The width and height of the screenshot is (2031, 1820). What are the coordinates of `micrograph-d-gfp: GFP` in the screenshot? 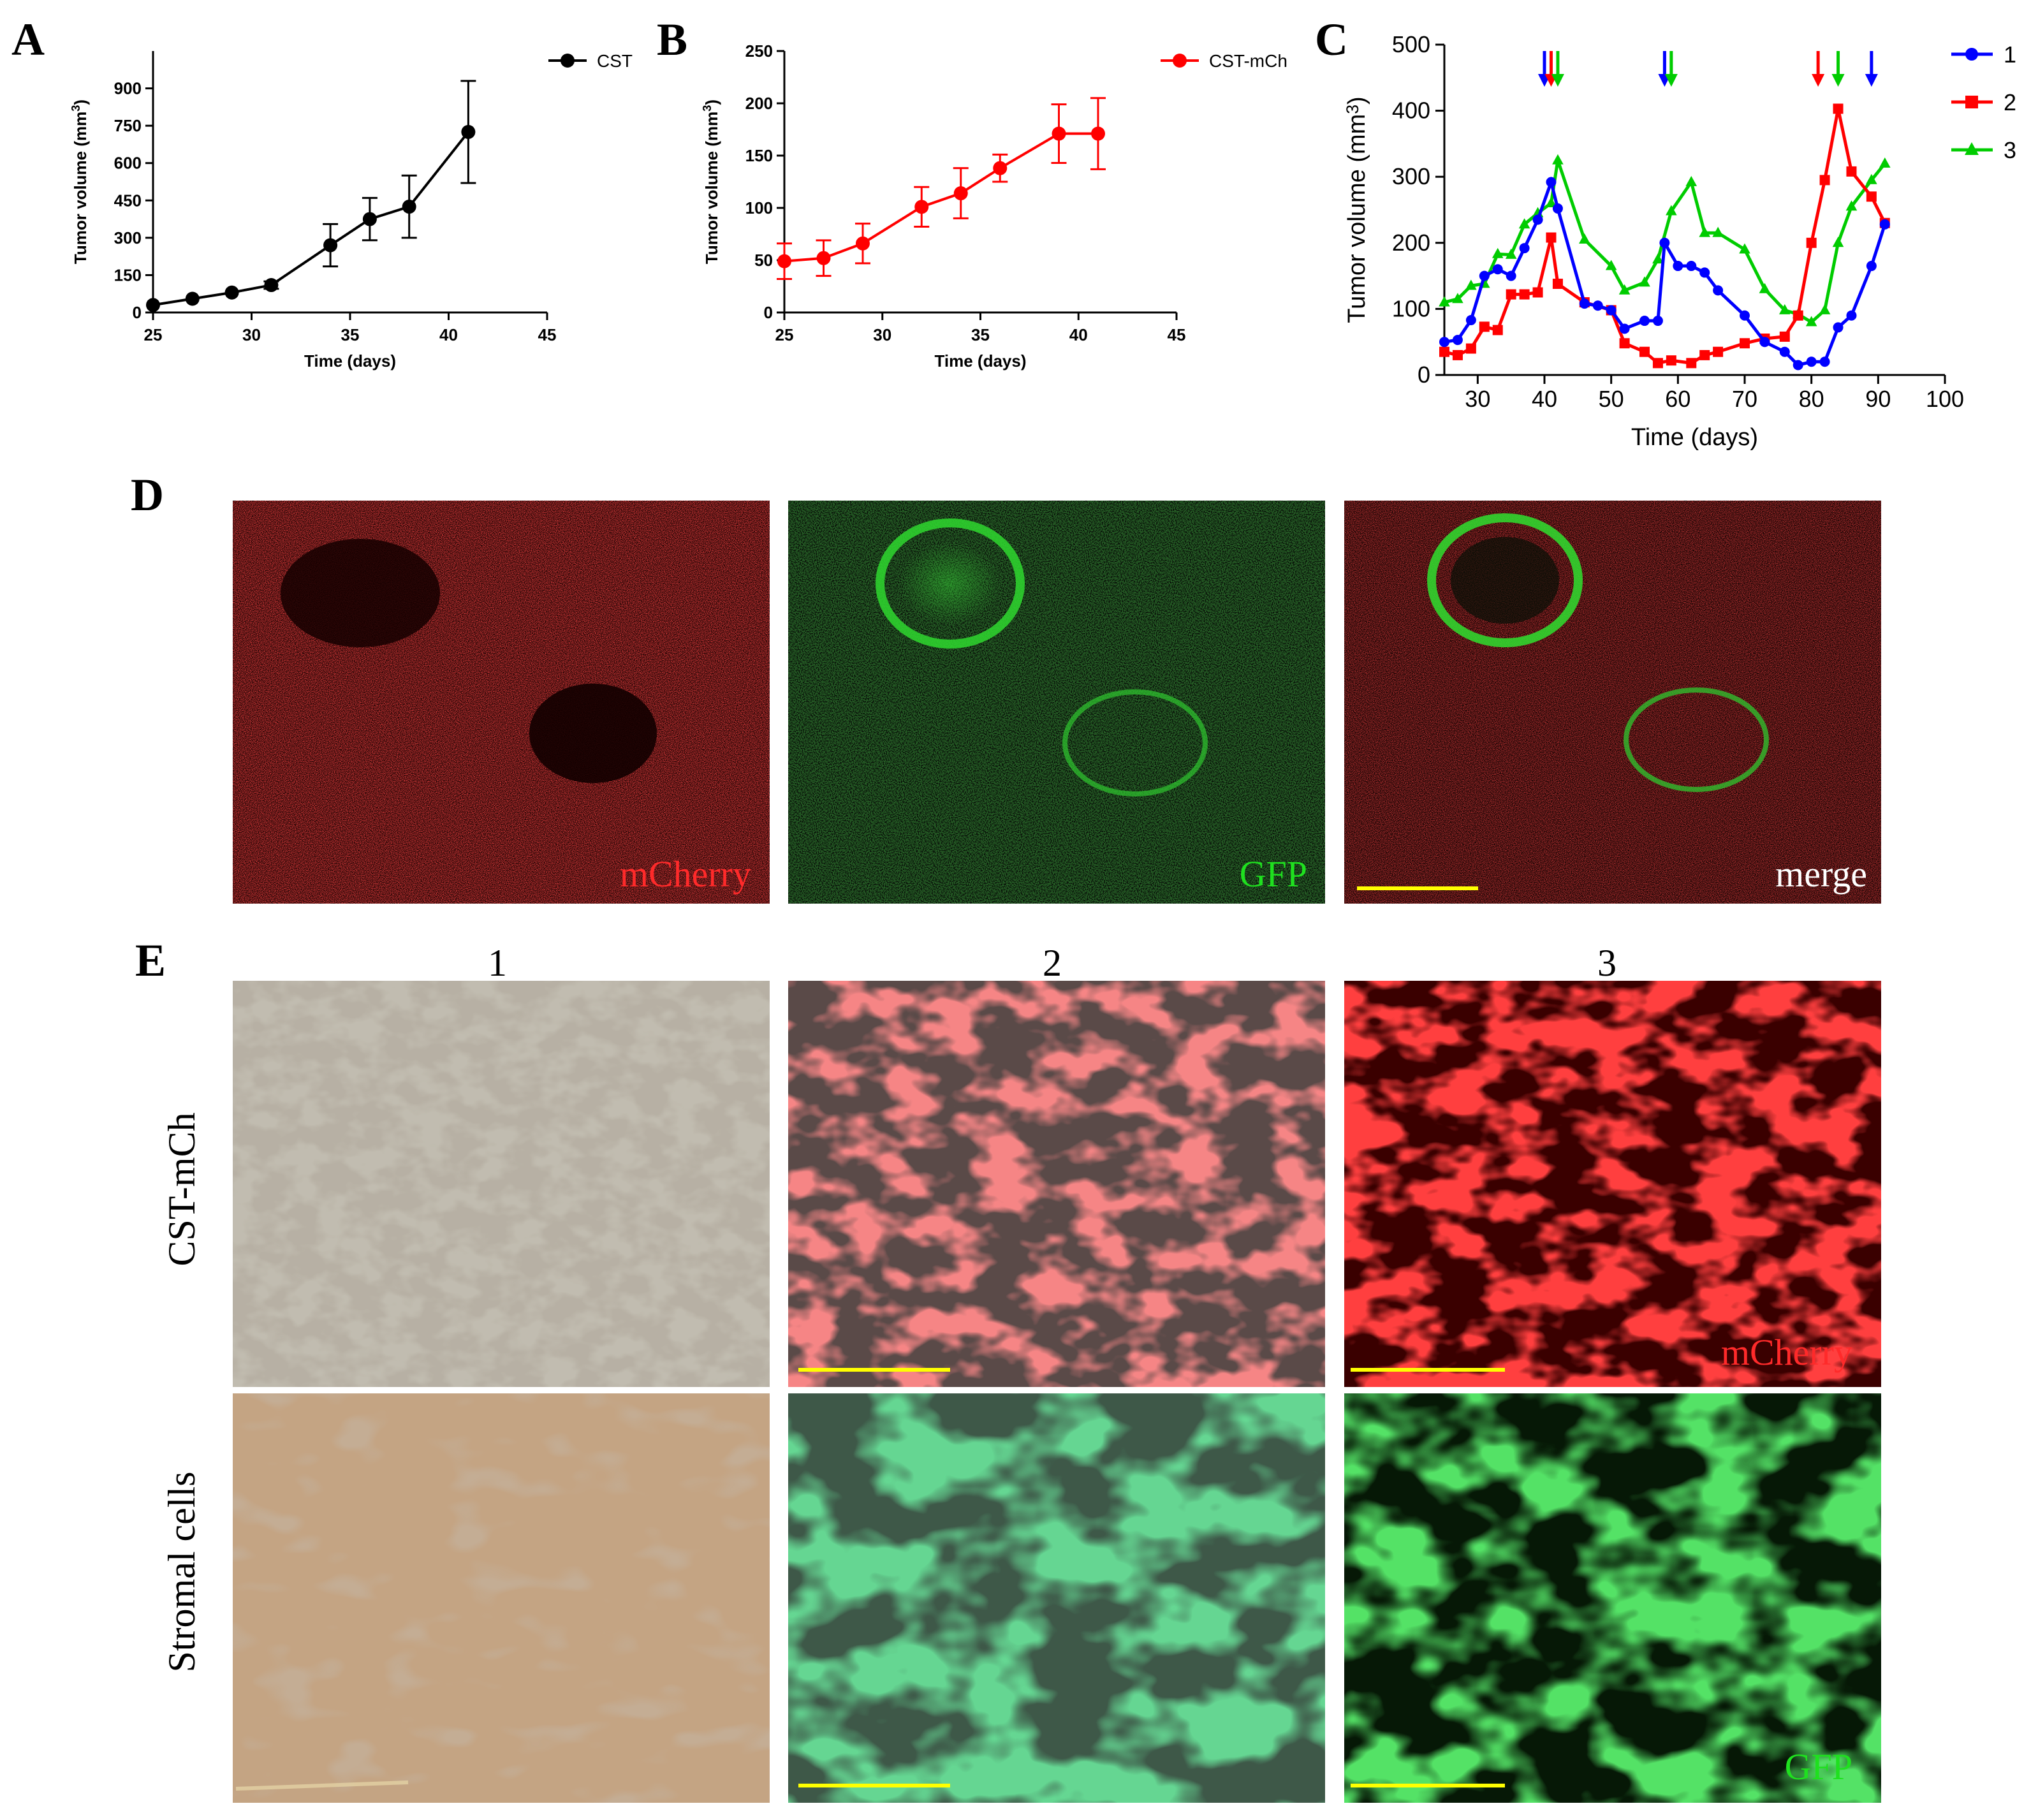 It's located at (1056, 702).